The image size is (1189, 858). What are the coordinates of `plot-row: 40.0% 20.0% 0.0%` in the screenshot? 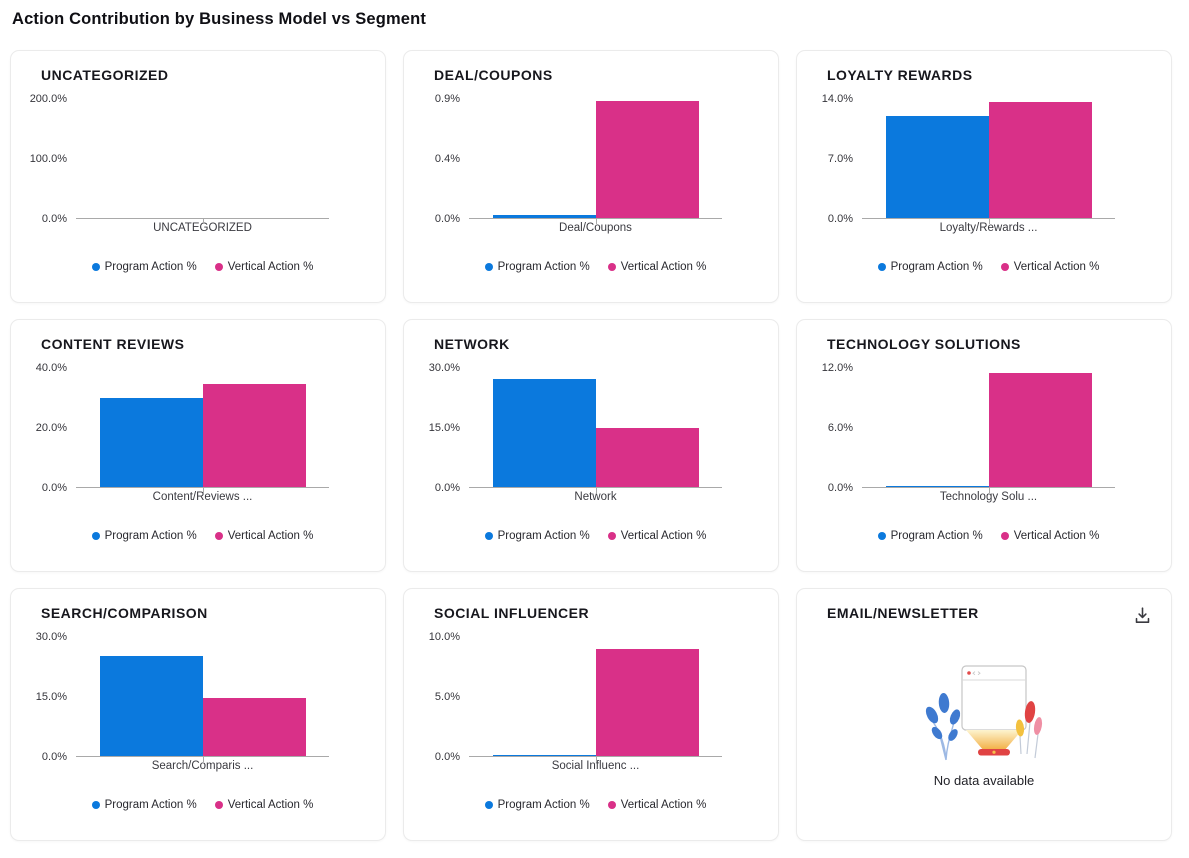 It's located at (175, 428).